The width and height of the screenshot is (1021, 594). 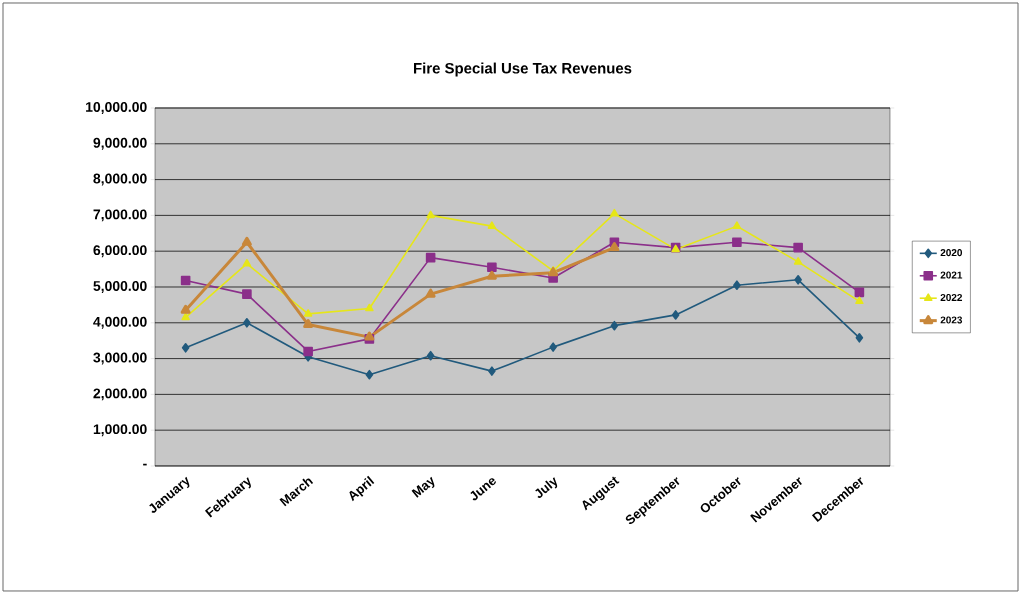 I want to click on y-tick-label: 8,000.00, so click(x=120, y=179).